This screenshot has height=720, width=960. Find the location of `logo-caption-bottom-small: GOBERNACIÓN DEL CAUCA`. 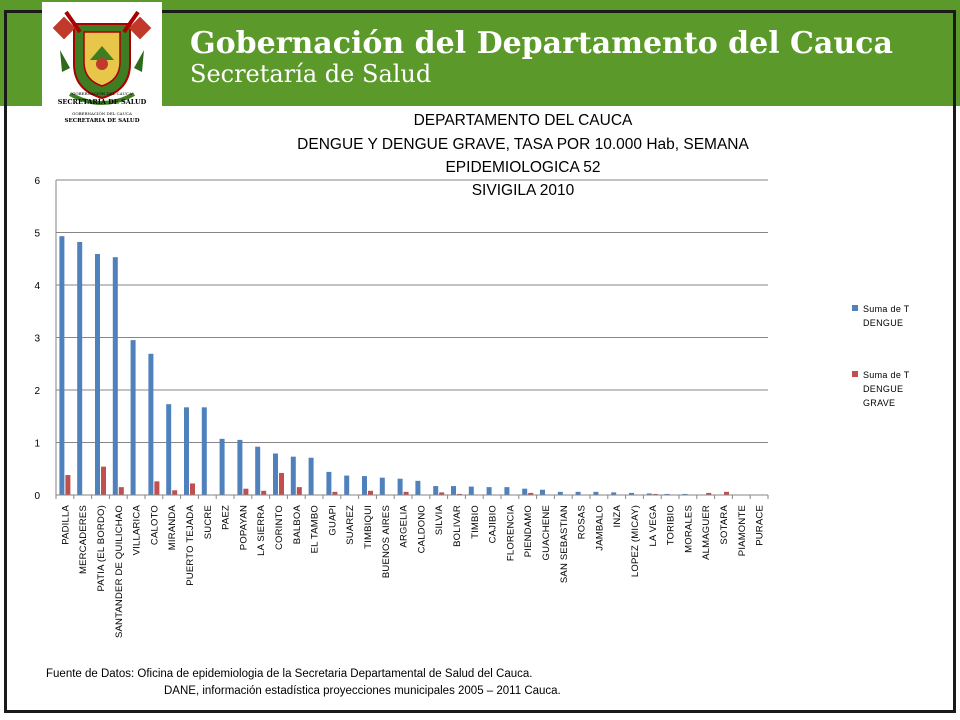

logo-caption-bottom-small: GOBERNACIÓN DEL CAUCA is located at coordinates (102, 113).